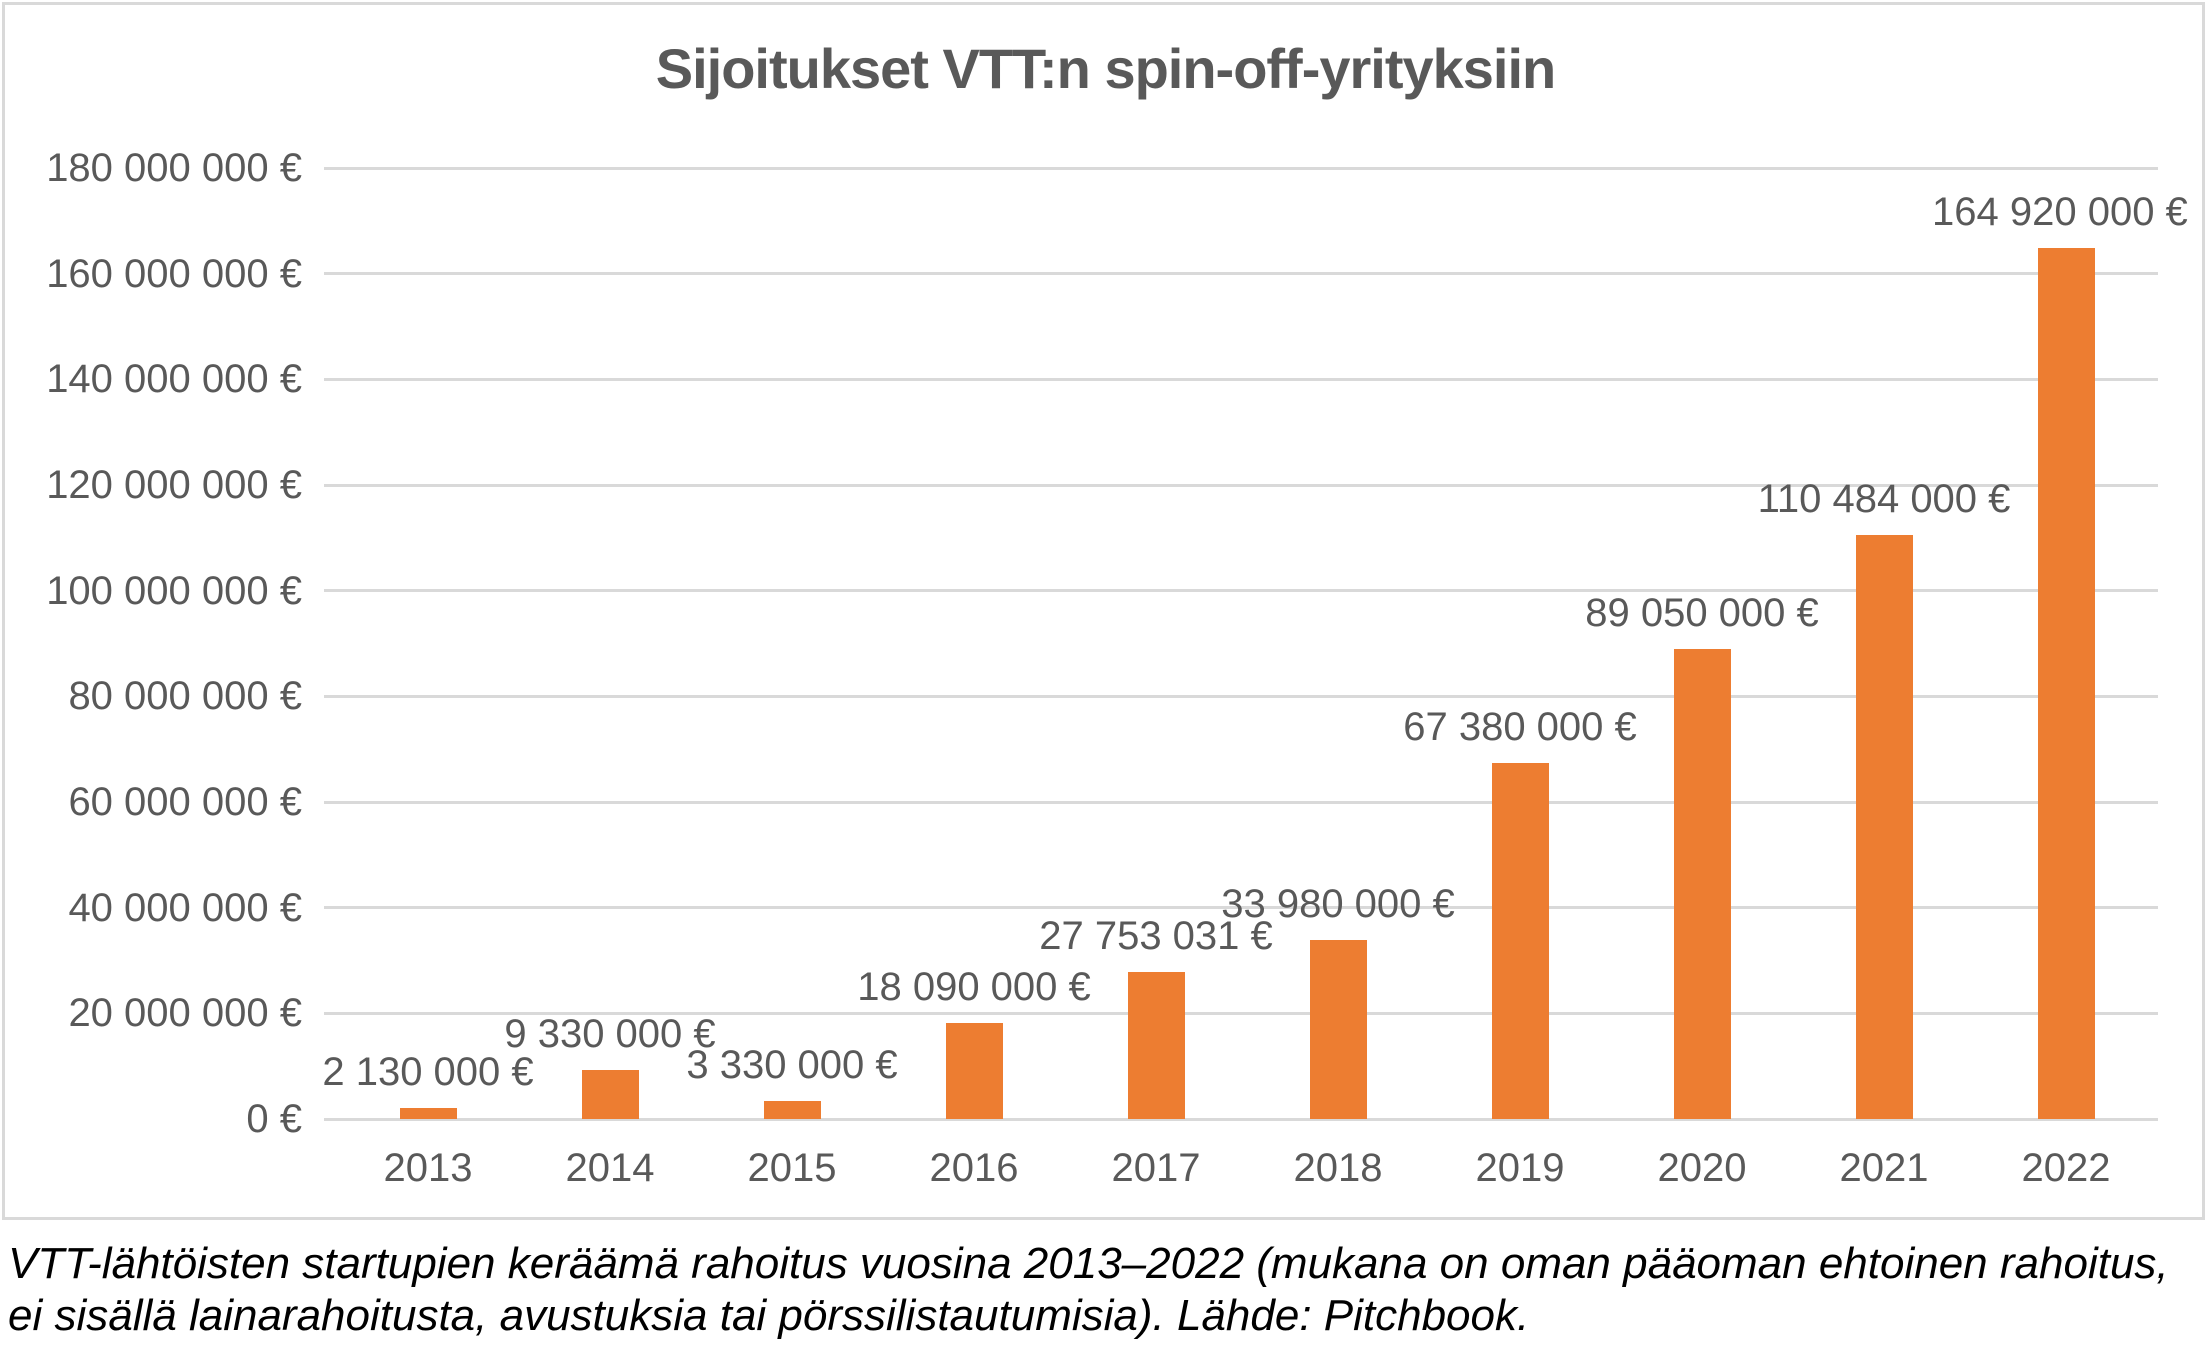 This screenshot has height=1355, width=2211. What do you see at coordinates (1106, 68) in the screenshot?
I see `chart-title: Sijoitukset VTT:n spin-off-yrityksiin` at bounding box center [1106, 68].